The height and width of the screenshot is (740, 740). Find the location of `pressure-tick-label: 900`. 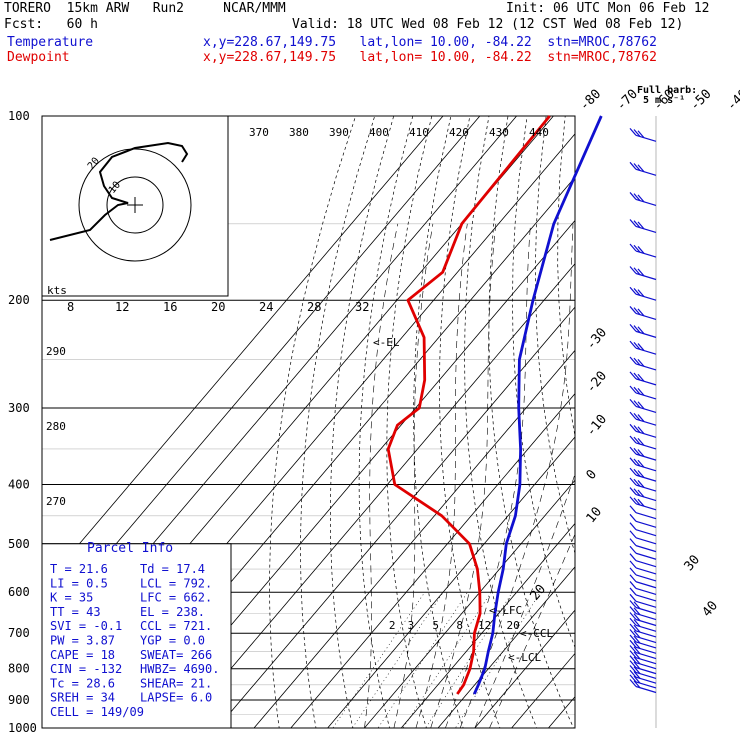

pressure-tick-label: 900 is located at coordinates (19, 700).